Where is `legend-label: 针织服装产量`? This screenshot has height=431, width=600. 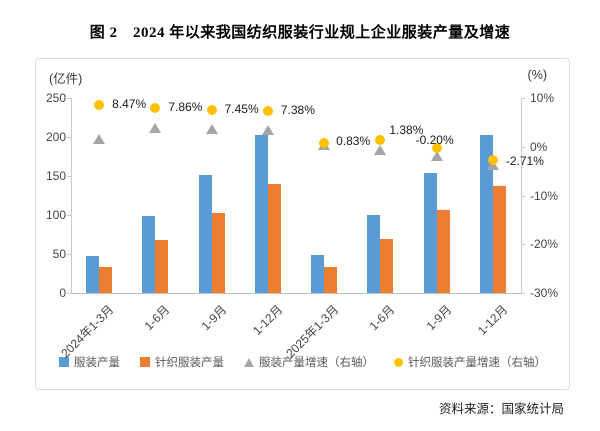
legend-label: 针织服装产量 is located at coordinates (189, 363).